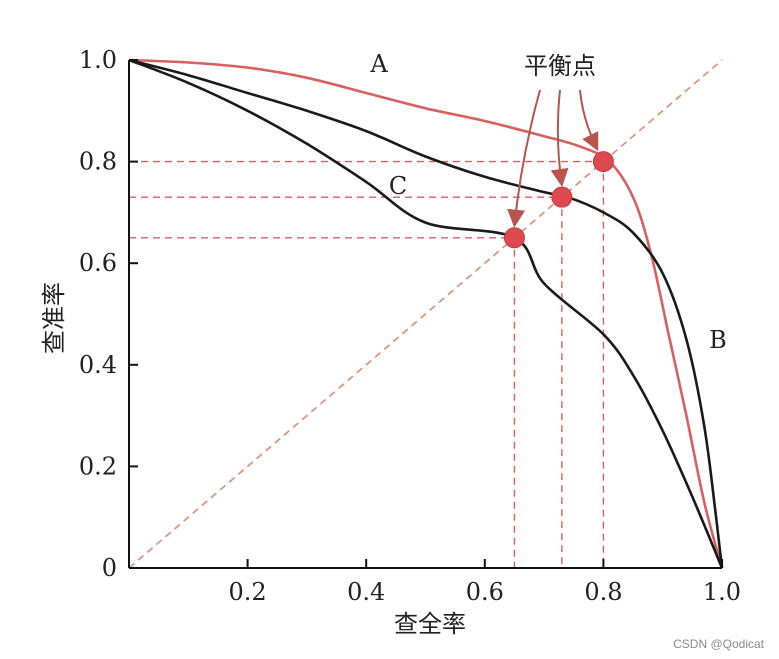 This screenshot has height=659, width=779. I want to click on annotation-arrows, so click(553, 158).